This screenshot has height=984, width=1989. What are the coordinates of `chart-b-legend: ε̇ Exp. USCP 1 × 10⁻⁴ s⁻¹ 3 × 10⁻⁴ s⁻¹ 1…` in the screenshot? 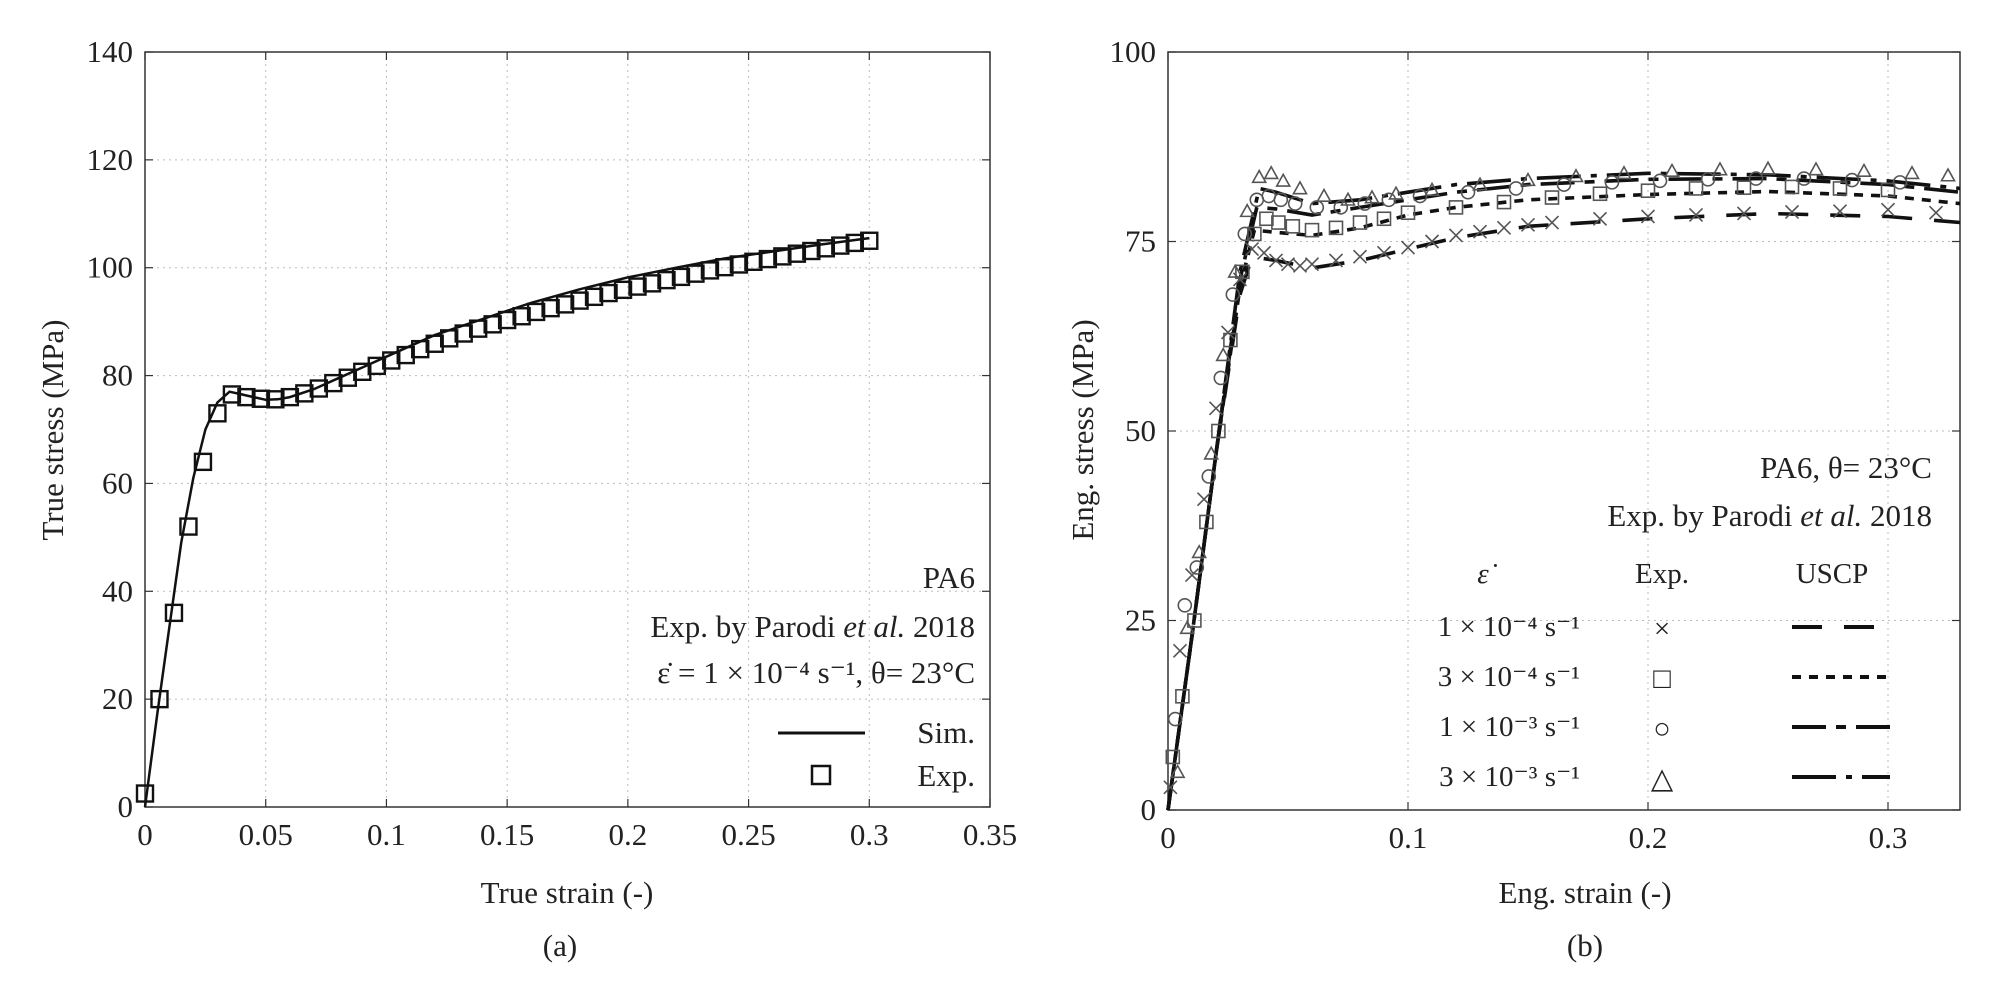 It's located at (1664, 676).